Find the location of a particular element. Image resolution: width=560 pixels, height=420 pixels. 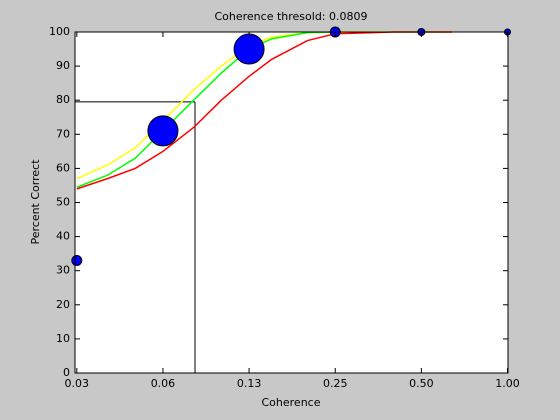

x-tick-label: 0.50 is located at coordinates (421, 383).